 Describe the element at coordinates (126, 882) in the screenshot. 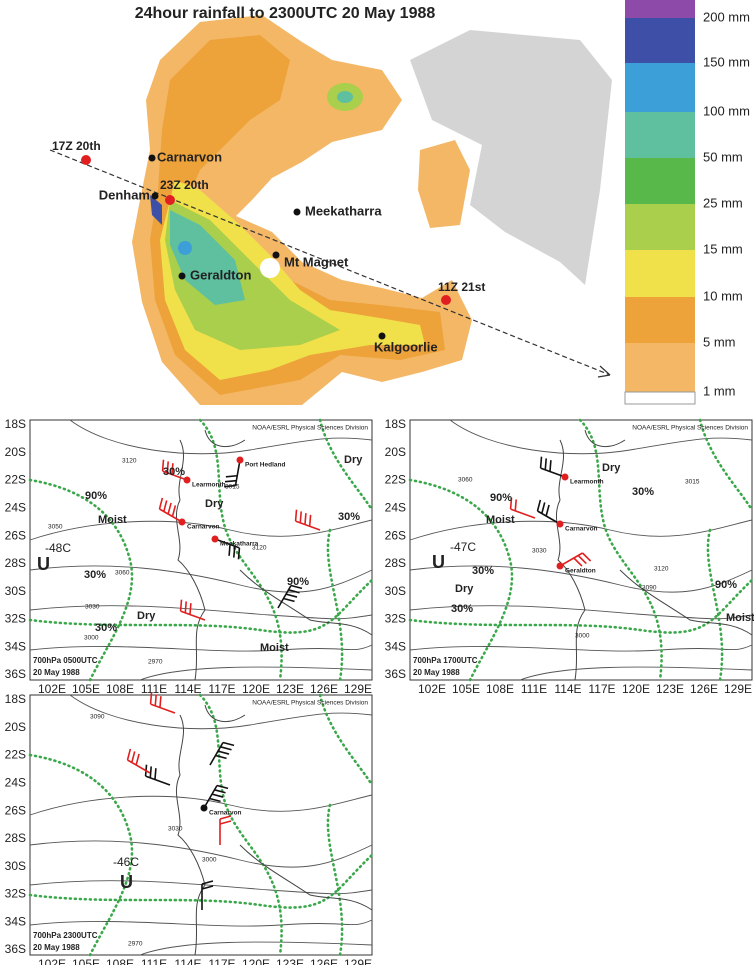

I see `low-marker: U` at that location.